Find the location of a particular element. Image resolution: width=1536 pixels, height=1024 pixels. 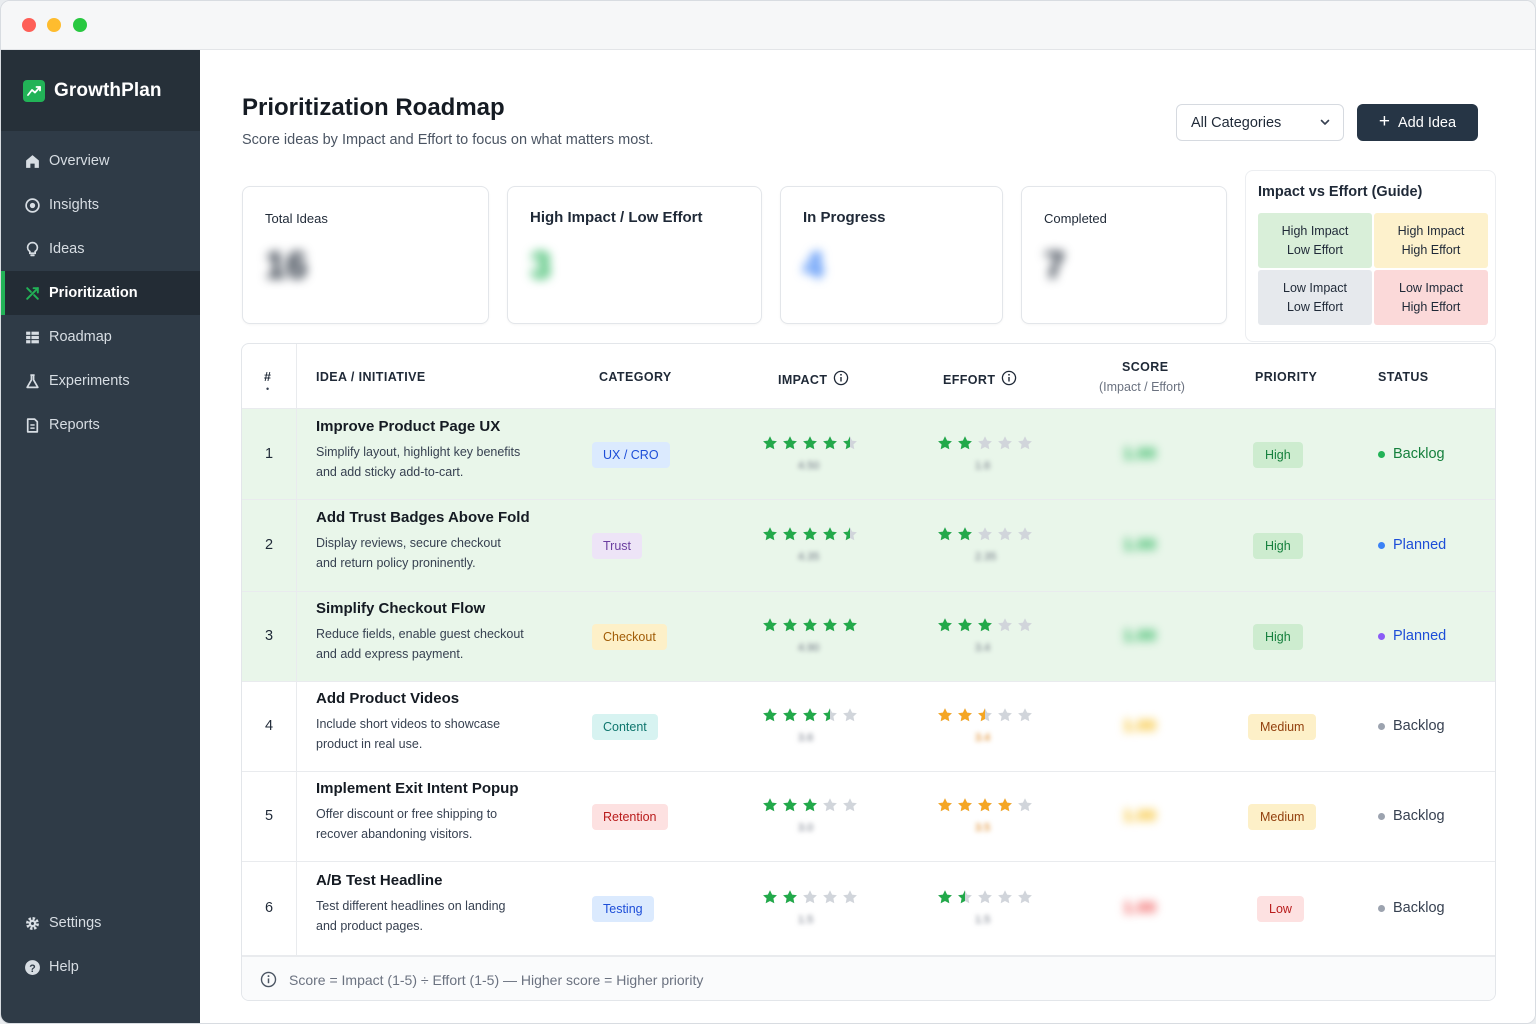

guide-cell-high-impact-low-effort: High Impact Low Effort is located at coordinates (1315, 240).